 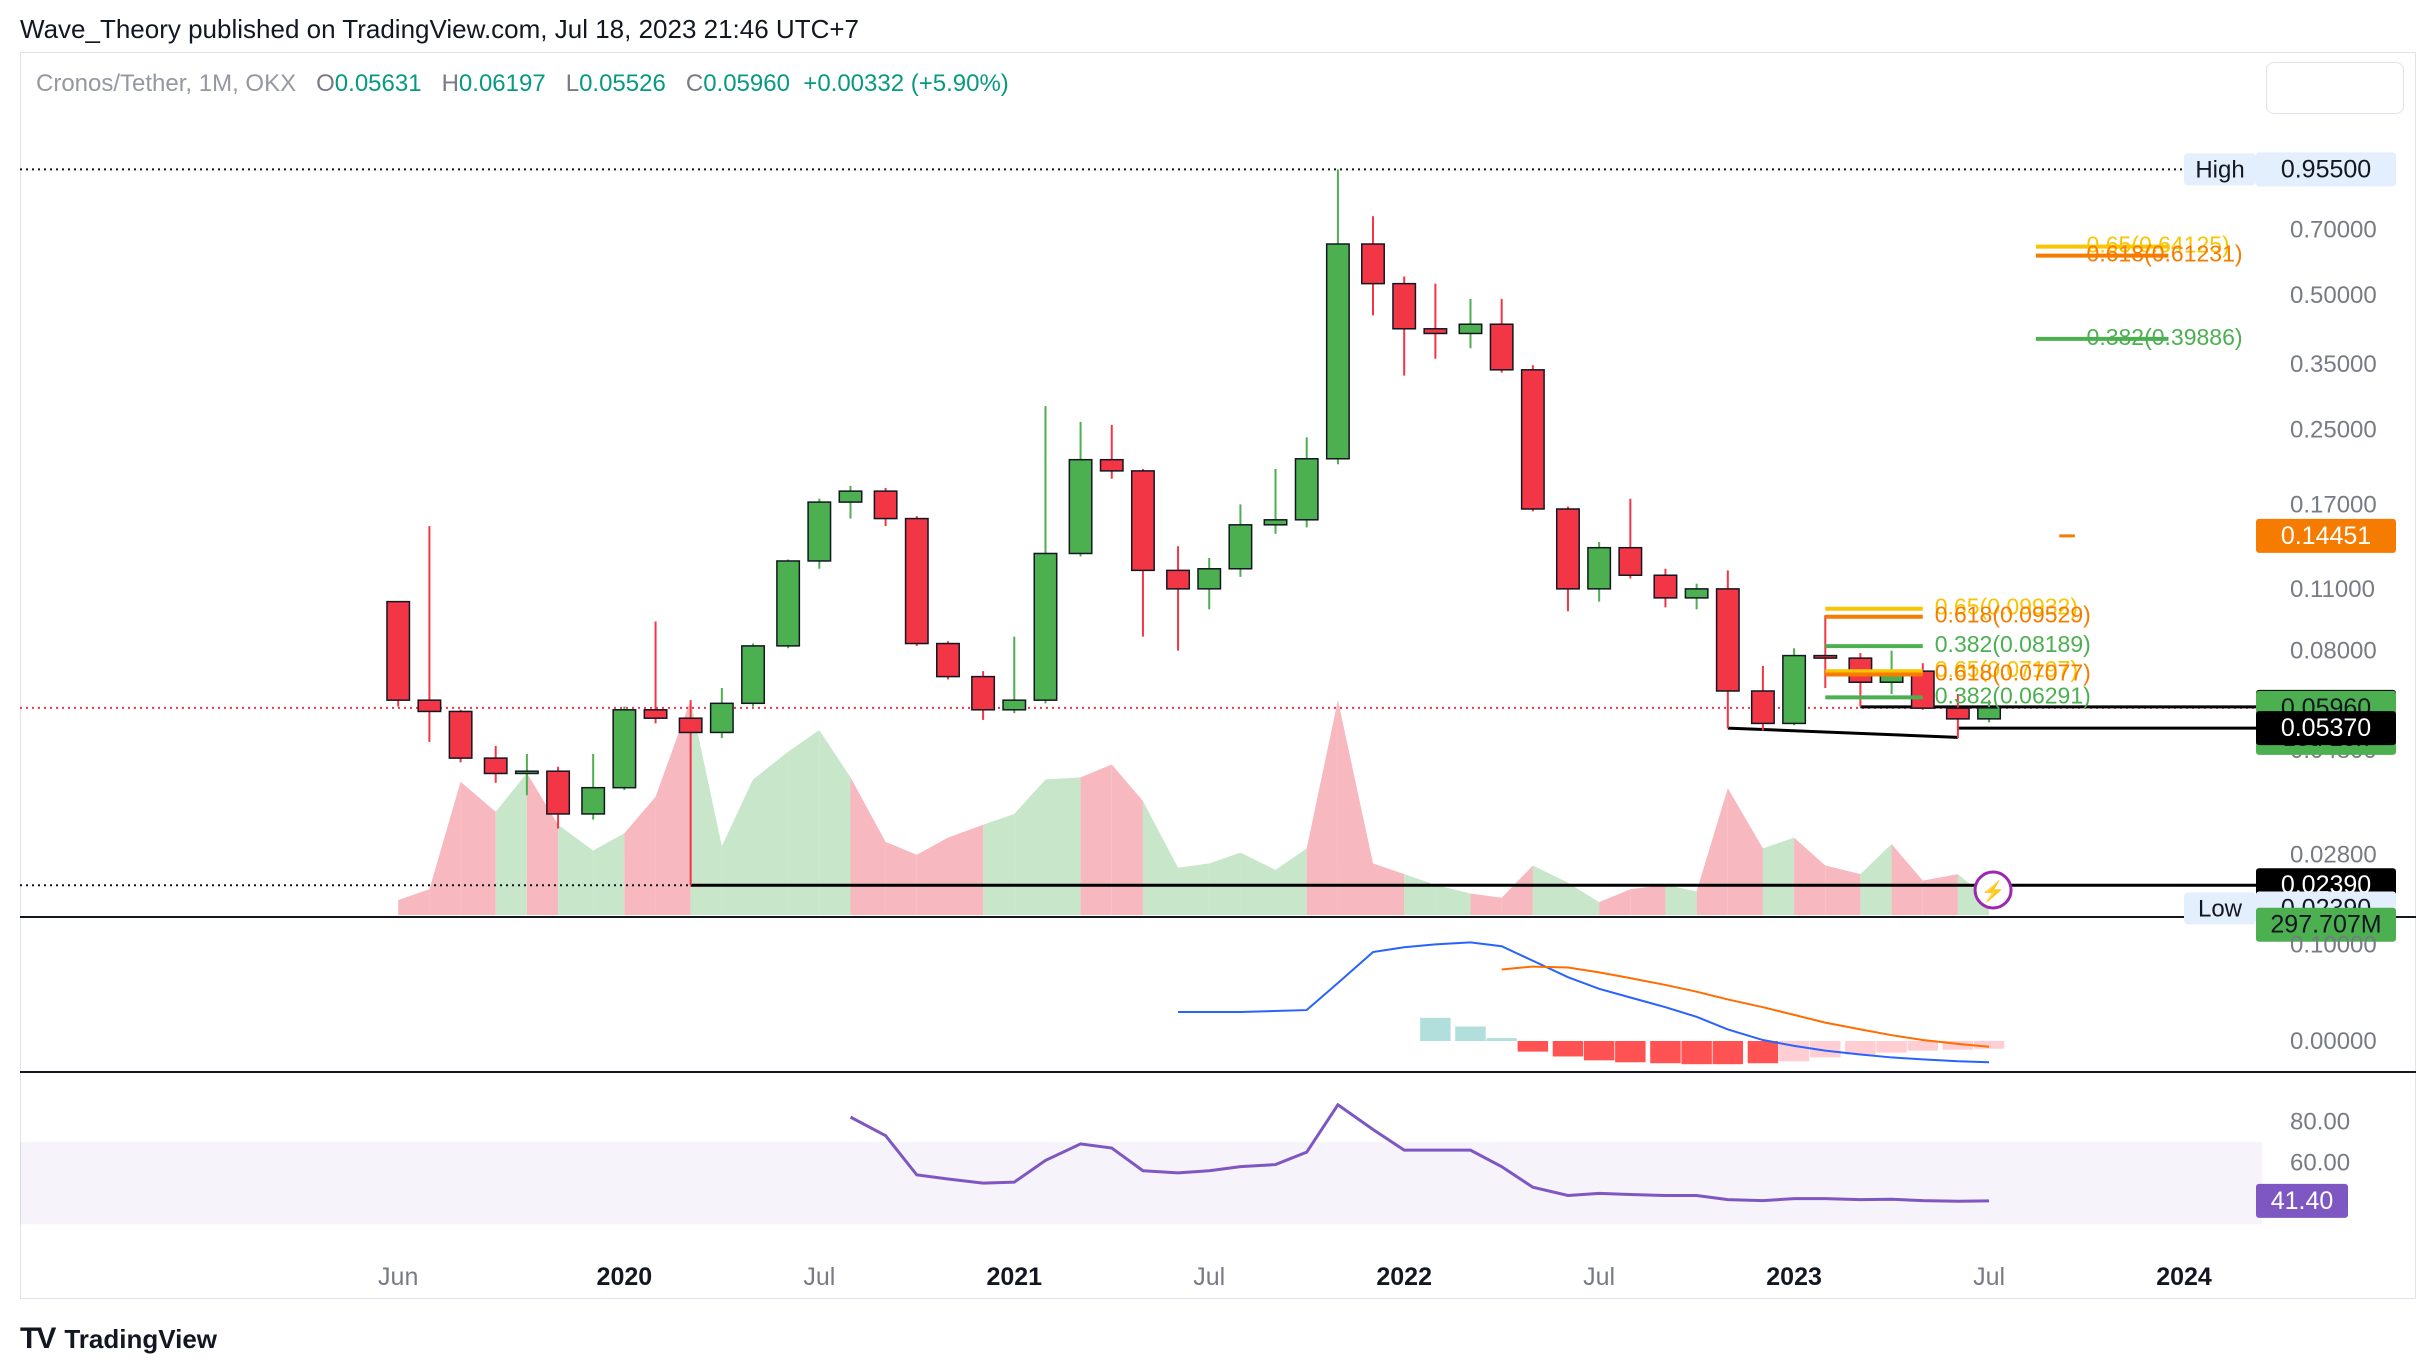 I want to click on rsi-band, so click(x=1141, y=1183).